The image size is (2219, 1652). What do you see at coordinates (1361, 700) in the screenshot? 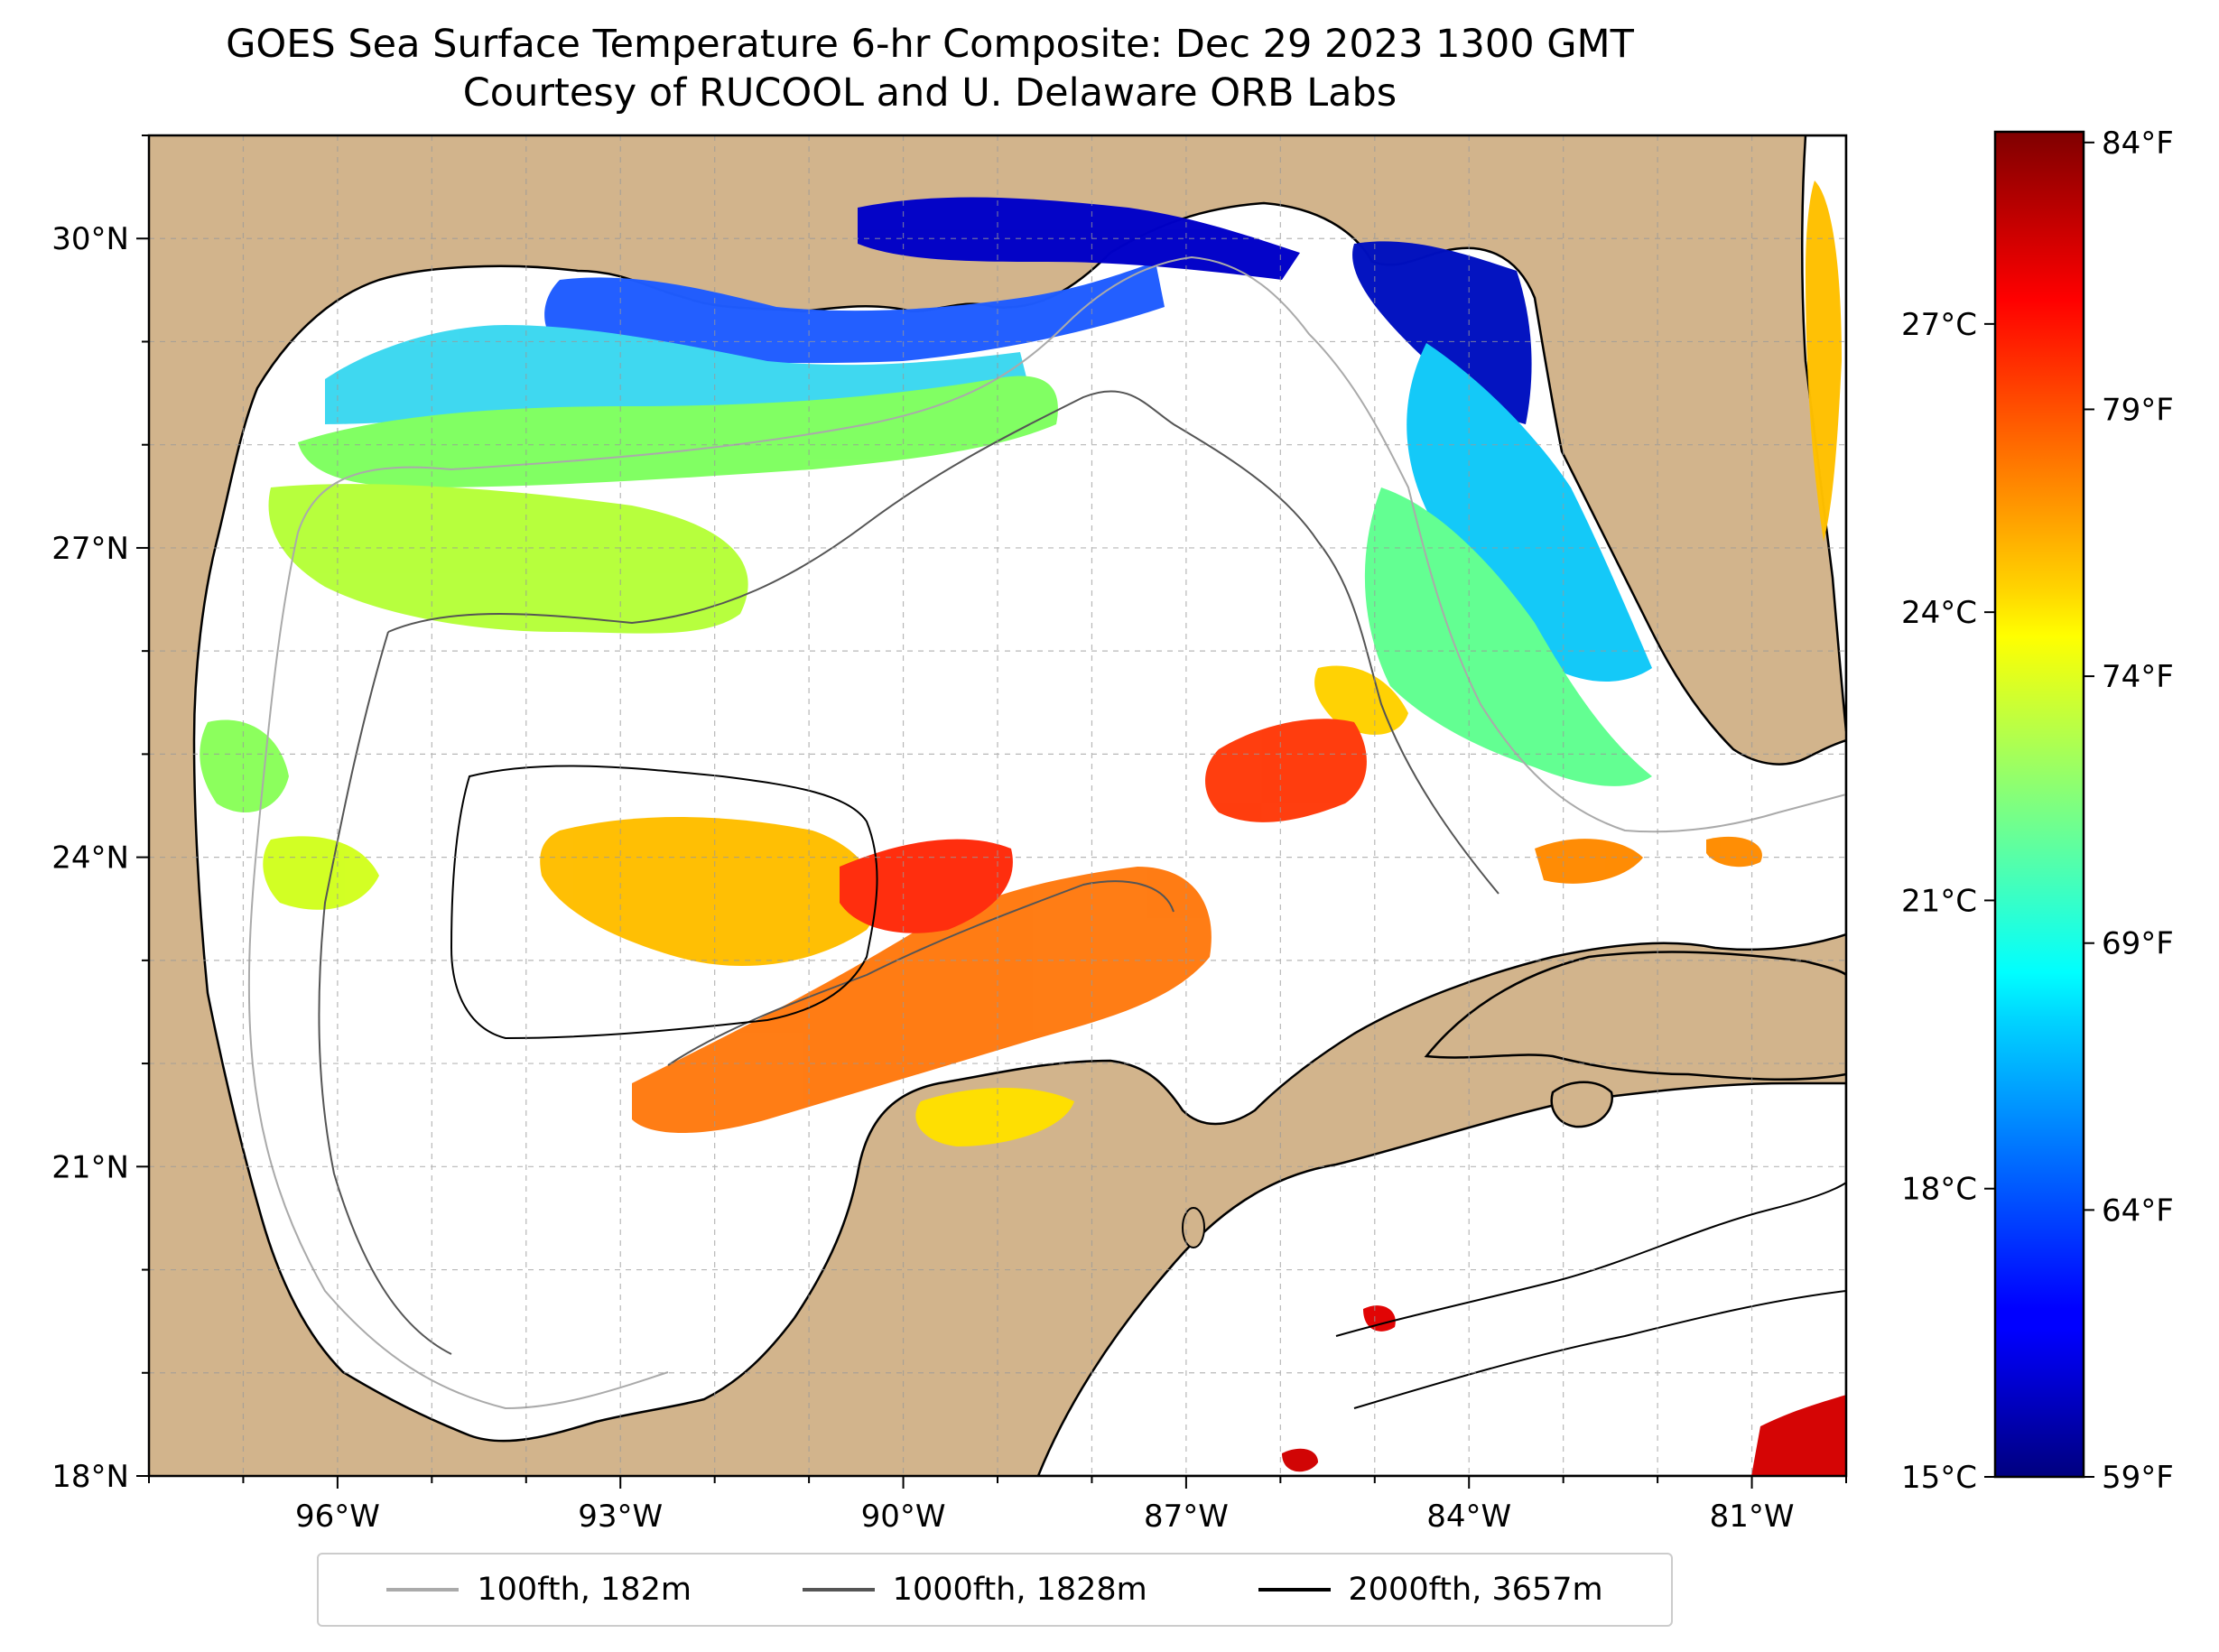
I see `sst-patch-east-gulf-yellow` at bounding box center [1361, 700].